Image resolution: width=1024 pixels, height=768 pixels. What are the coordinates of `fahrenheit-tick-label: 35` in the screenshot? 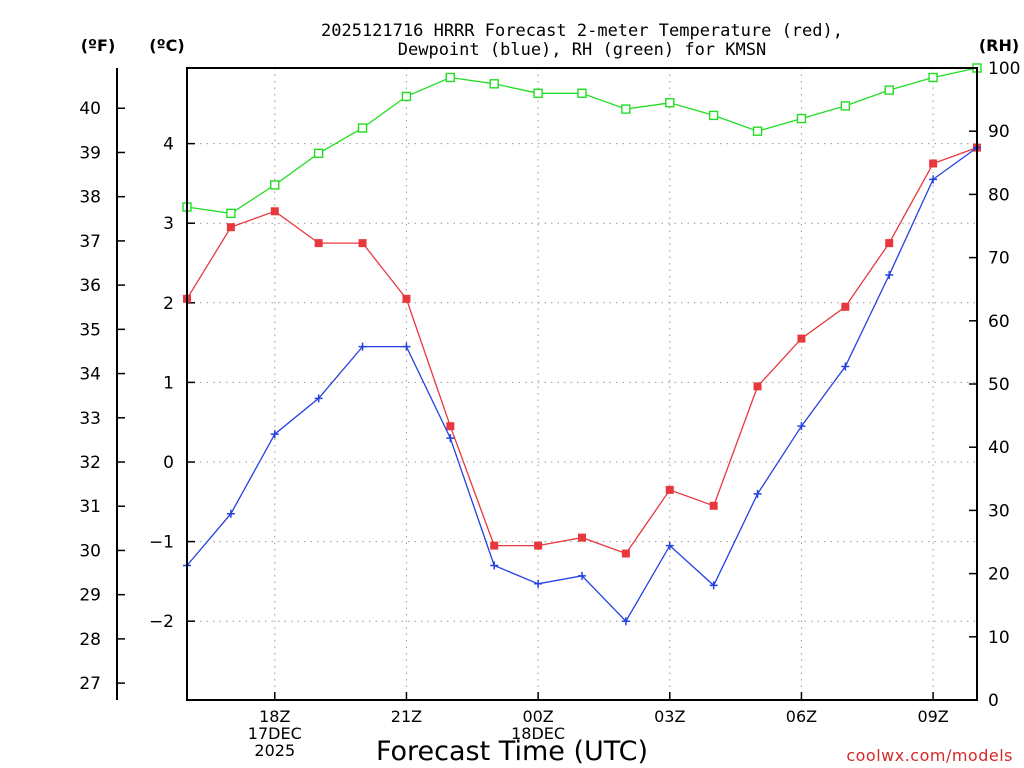 It's located at (90, 330).